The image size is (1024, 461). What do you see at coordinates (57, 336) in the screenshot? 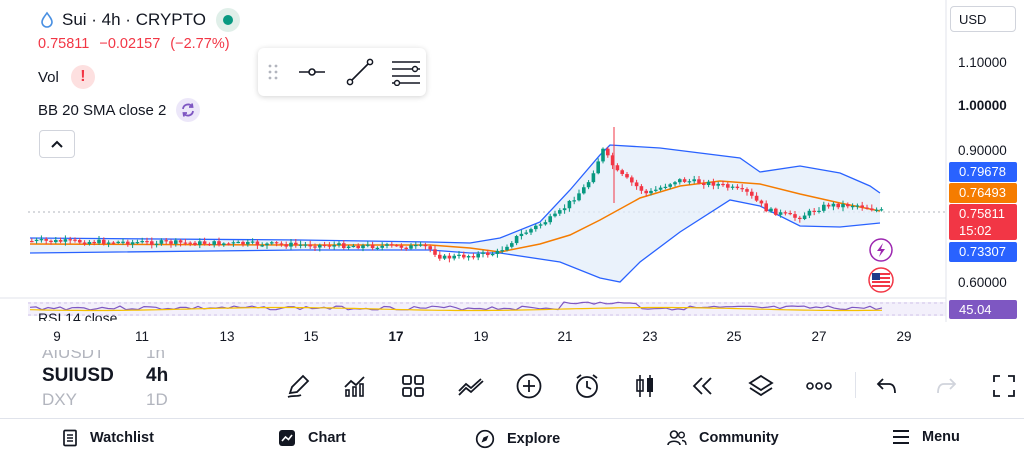
I see `time-axis-label: 9` at bounding box center [57, 336].